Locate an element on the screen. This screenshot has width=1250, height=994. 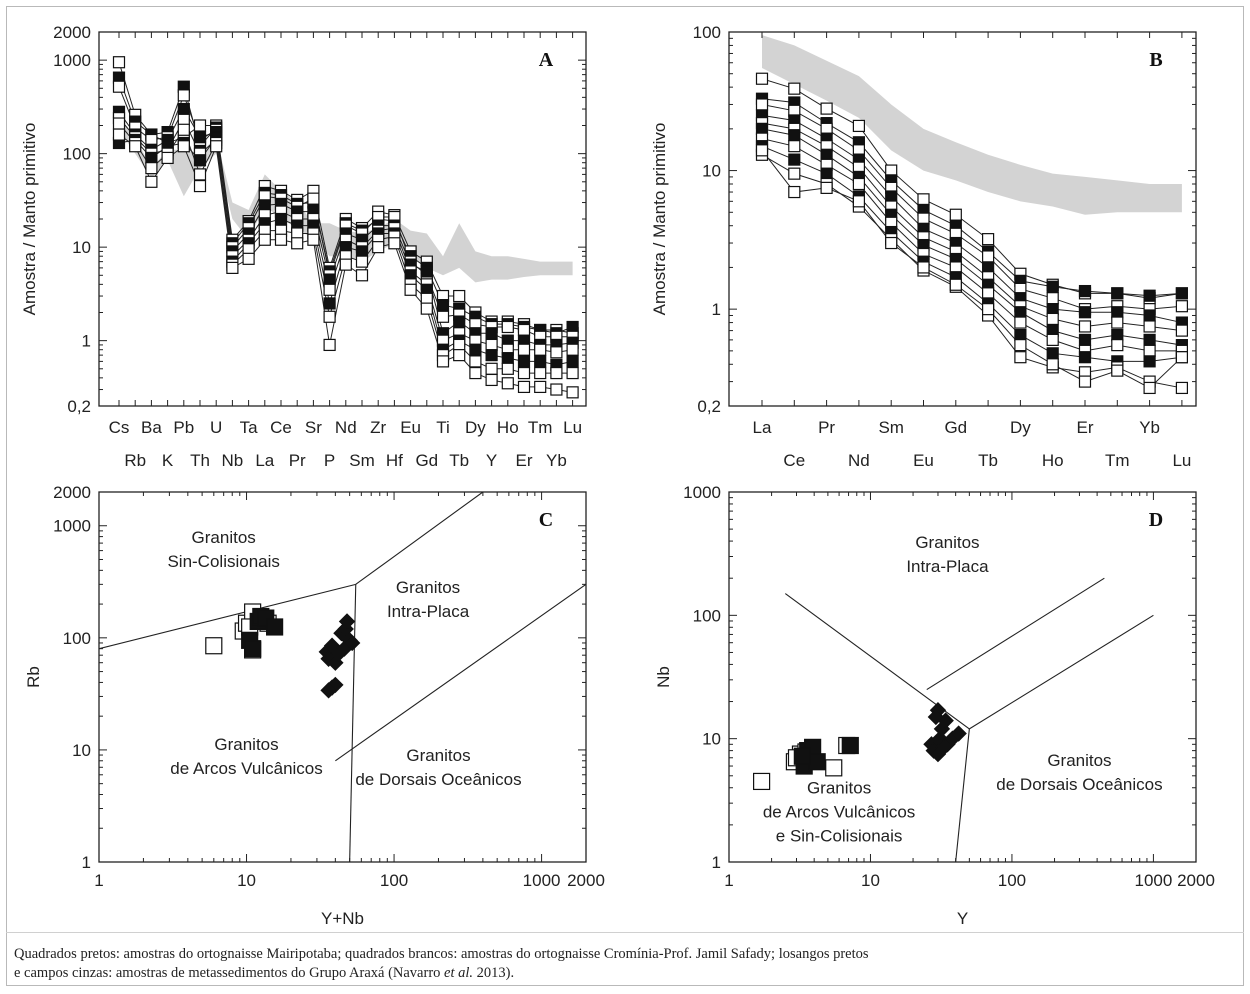
panel-a-ytick-label: 100 is located at coordinates (77, 154).